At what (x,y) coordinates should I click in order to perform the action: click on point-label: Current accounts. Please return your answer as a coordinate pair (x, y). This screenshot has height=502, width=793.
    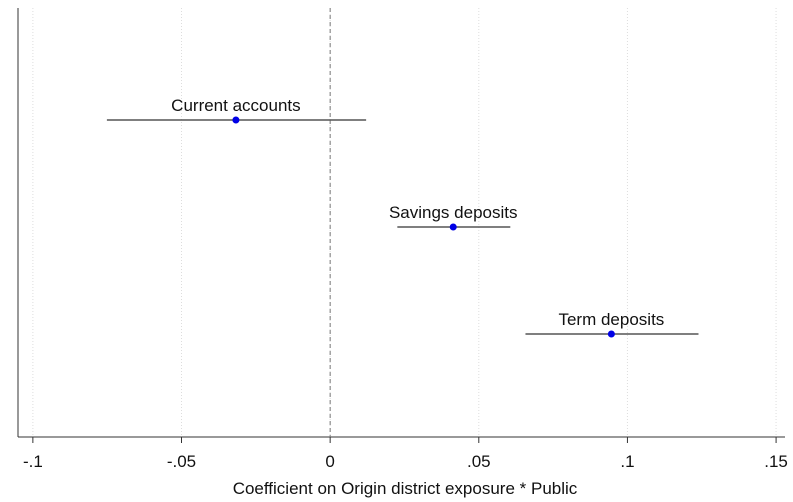
    Looking at the image, I should click on (235, 105).